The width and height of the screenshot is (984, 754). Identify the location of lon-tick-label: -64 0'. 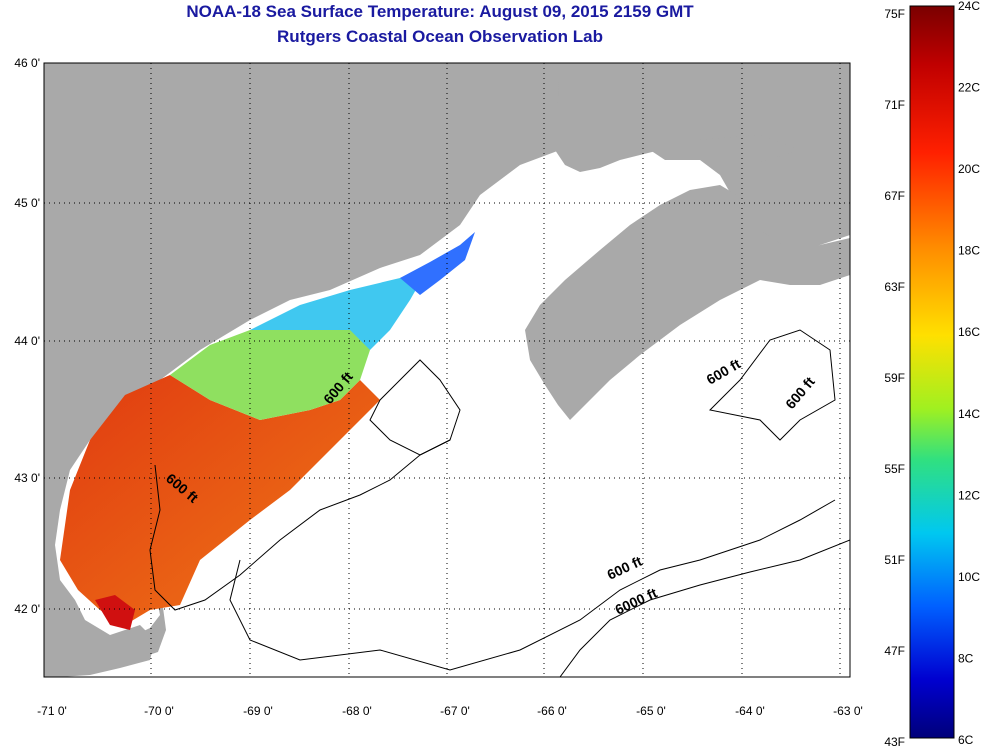
(750, 711).